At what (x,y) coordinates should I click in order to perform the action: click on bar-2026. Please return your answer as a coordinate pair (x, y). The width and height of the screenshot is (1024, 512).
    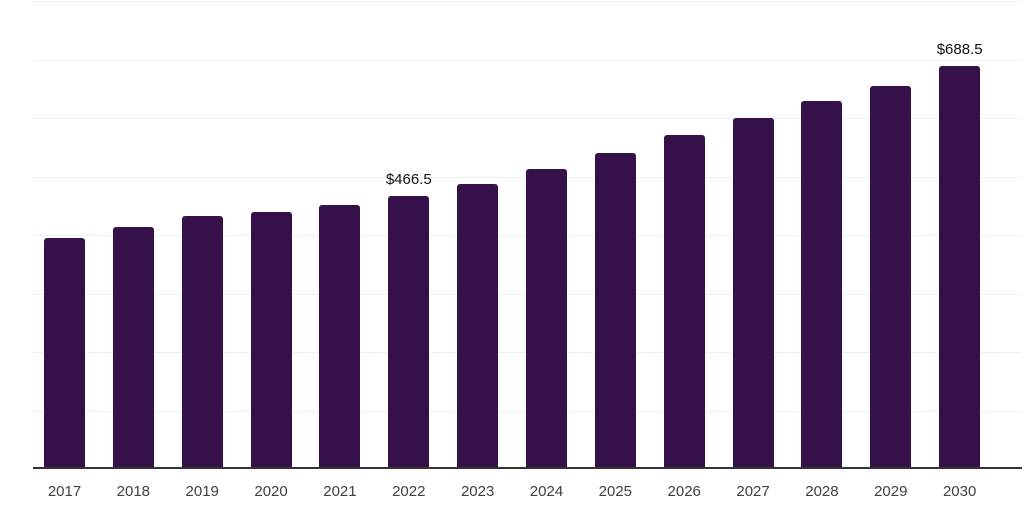
    Looking at the image, I should click on (684, 301).